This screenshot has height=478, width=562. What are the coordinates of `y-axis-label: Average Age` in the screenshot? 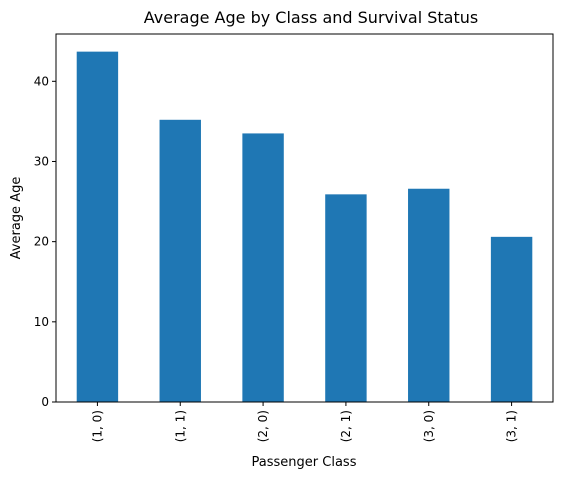 It's located at (16, 218).